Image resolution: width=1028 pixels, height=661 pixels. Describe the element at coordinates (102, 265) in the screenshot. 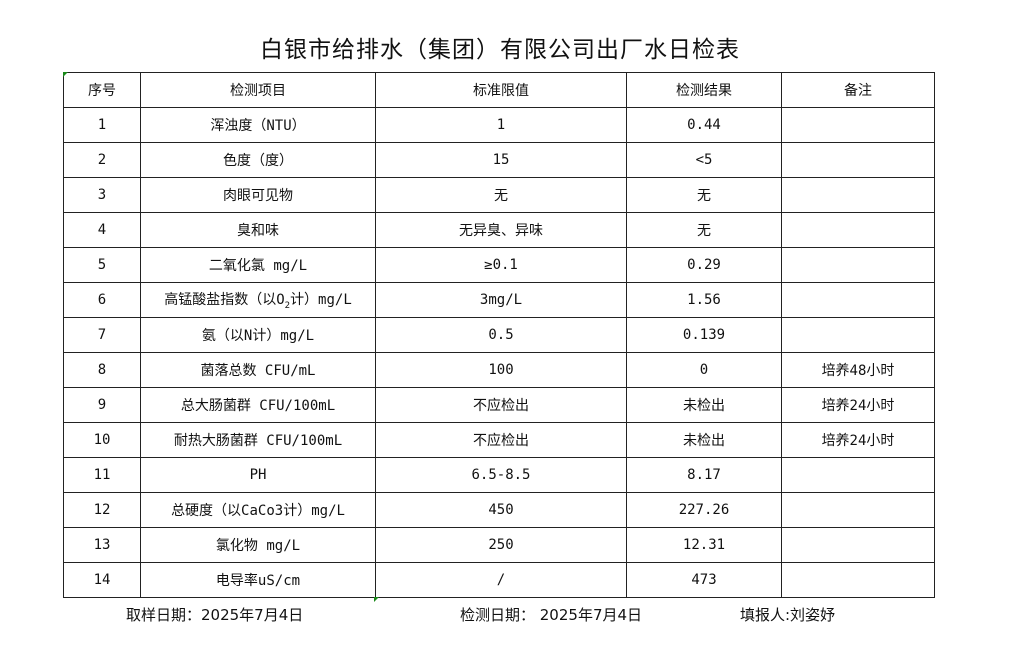

I see `row-number: 5` at that location.